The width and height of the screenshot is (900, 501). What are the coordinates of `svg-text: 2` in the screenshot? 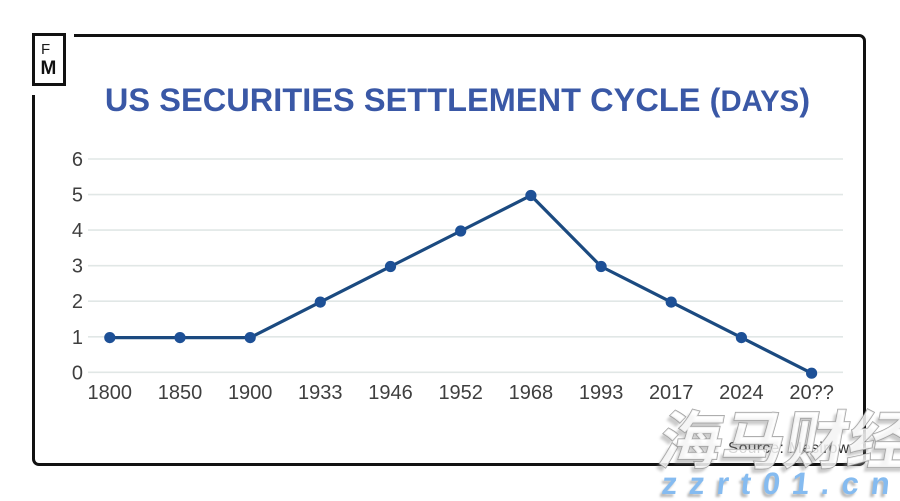 It's located at (77, 302).